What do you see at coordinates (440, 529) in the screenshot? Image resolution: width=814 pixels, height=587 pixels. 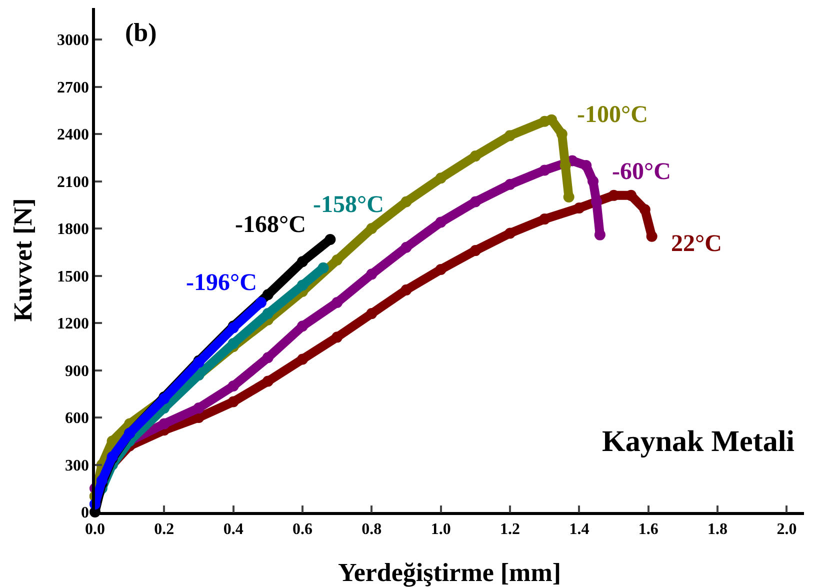 I see `x-tick-label: 1.0` at bounding box center [440, 529].